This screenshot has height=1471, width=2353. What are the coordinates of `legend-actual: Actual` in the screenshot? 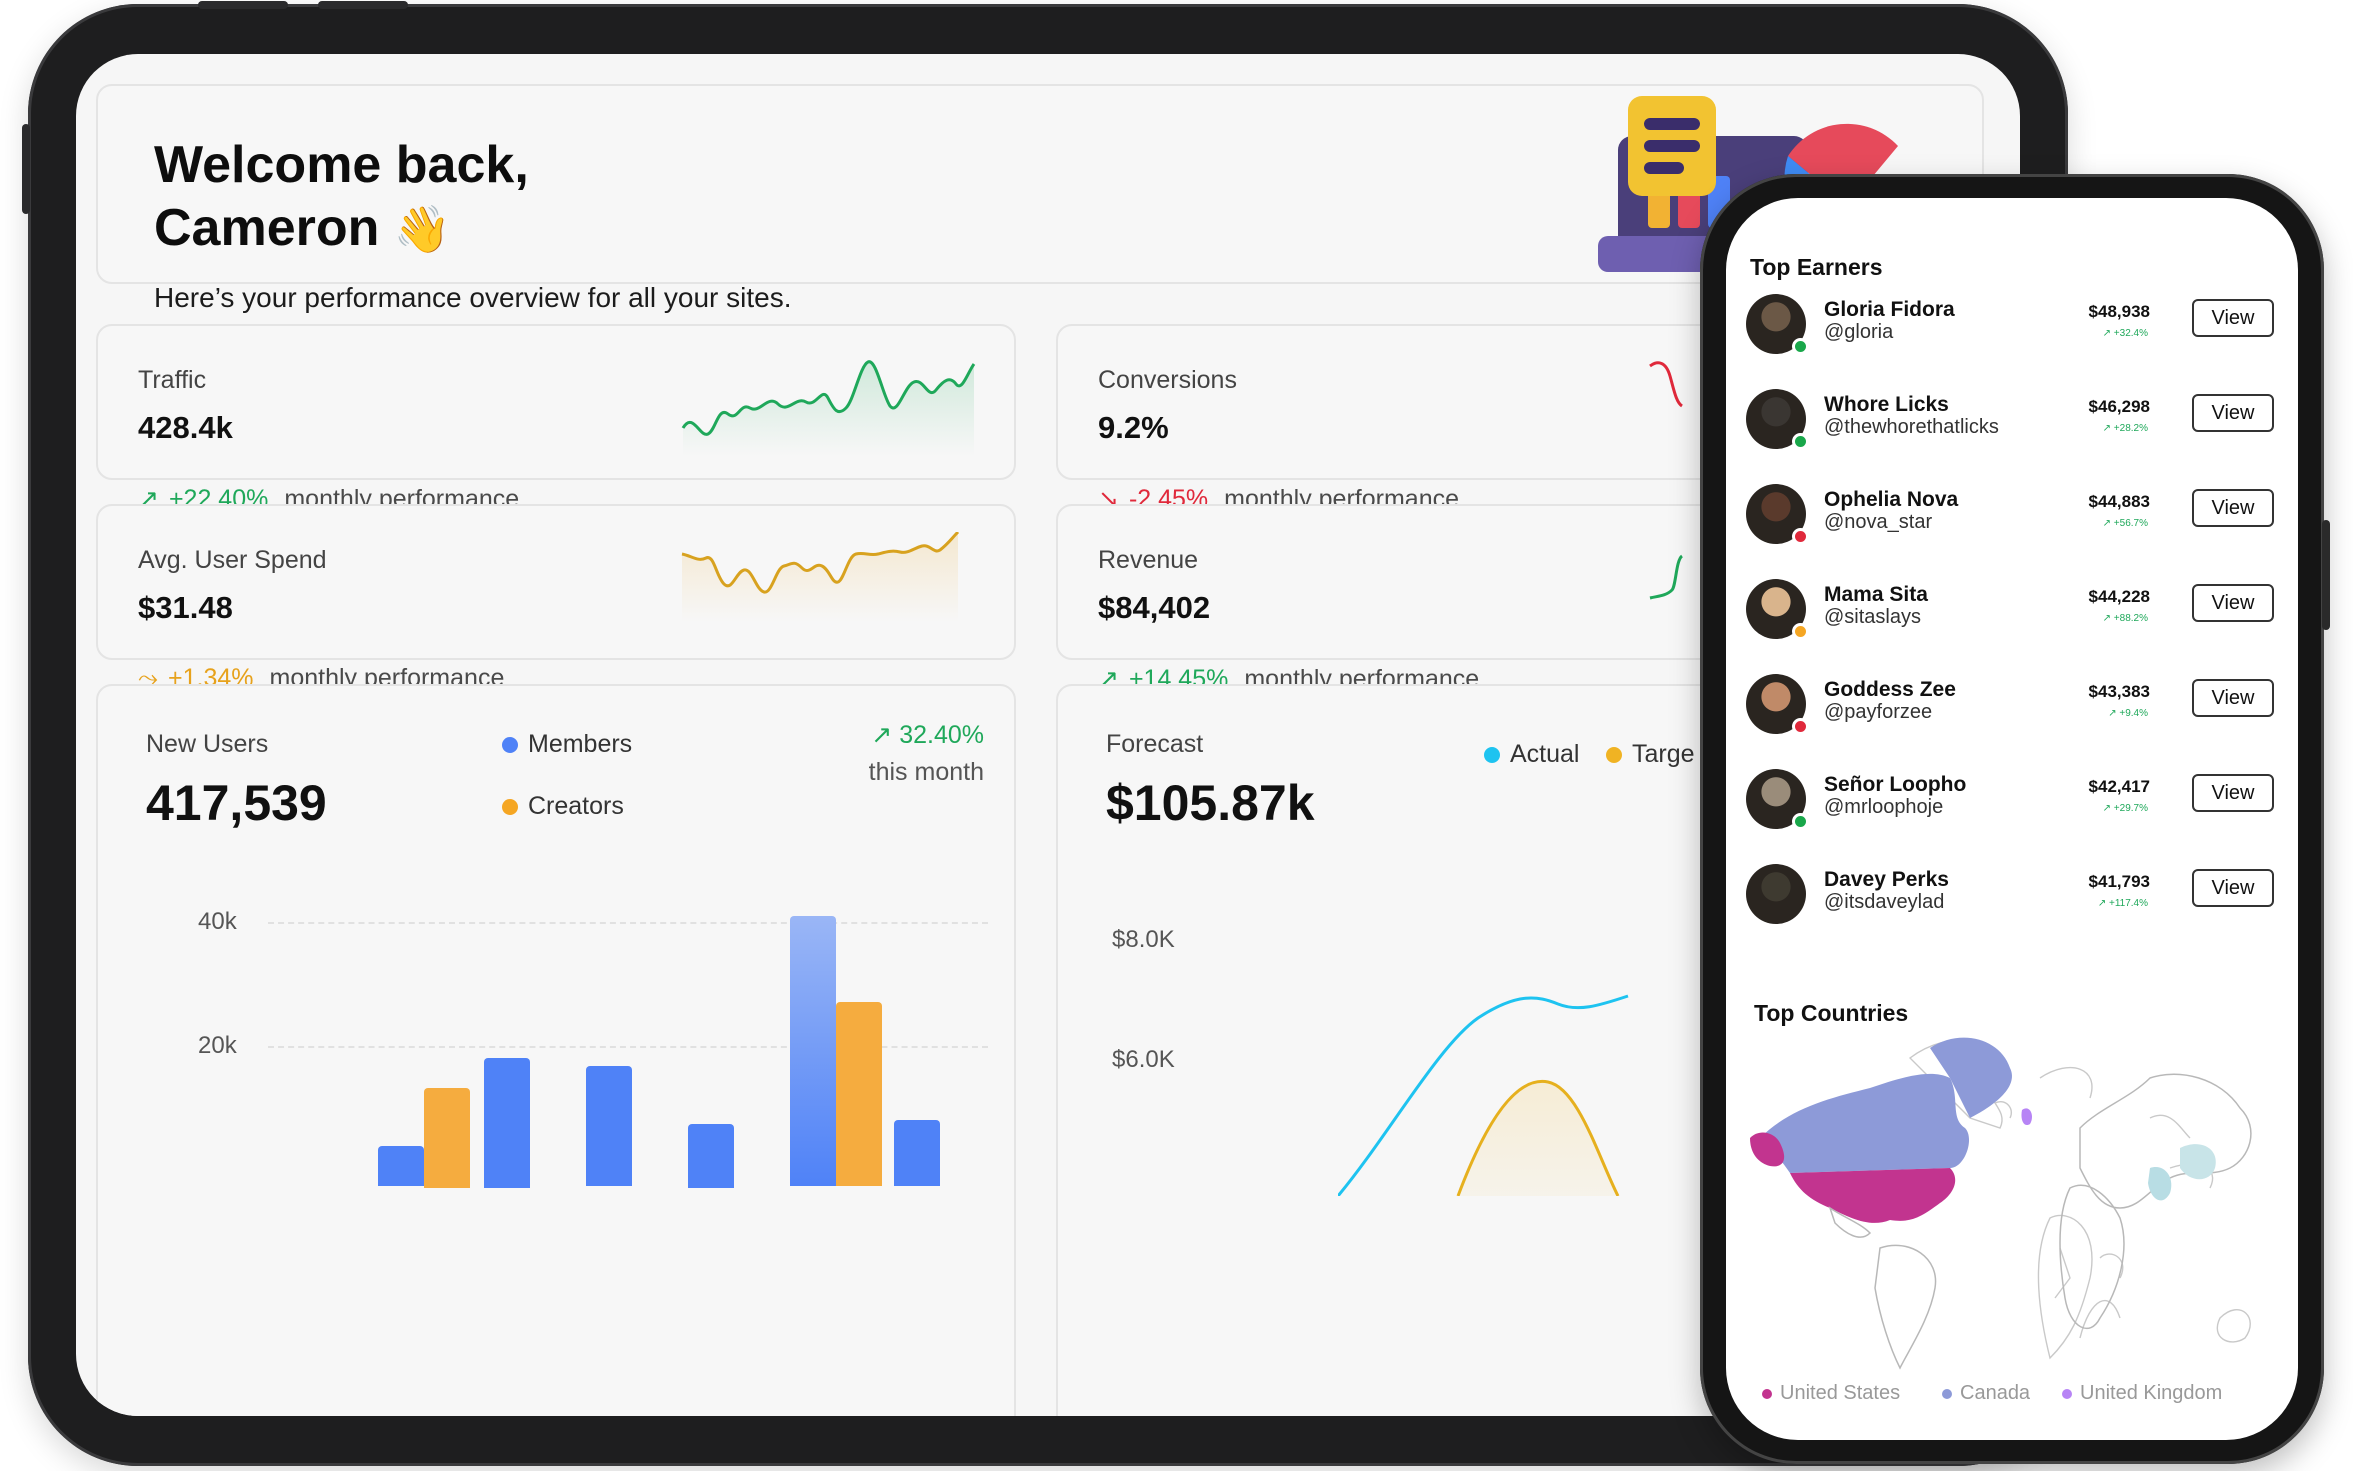 It's located at (1531, 754).